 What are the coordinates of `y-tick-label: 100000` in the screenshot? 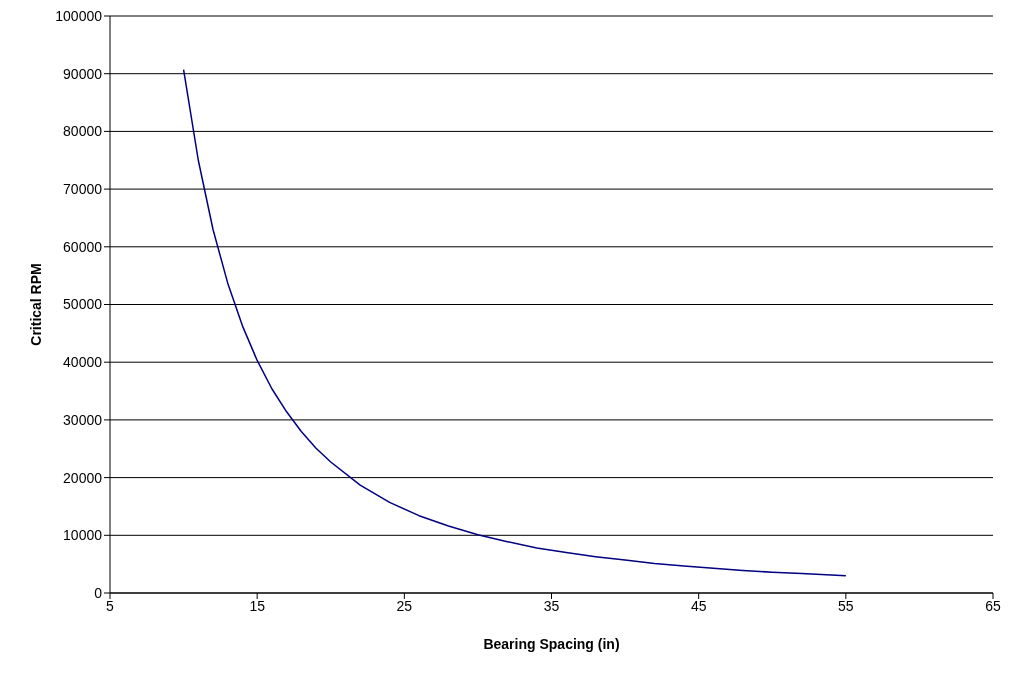 It's located at (79, 15).